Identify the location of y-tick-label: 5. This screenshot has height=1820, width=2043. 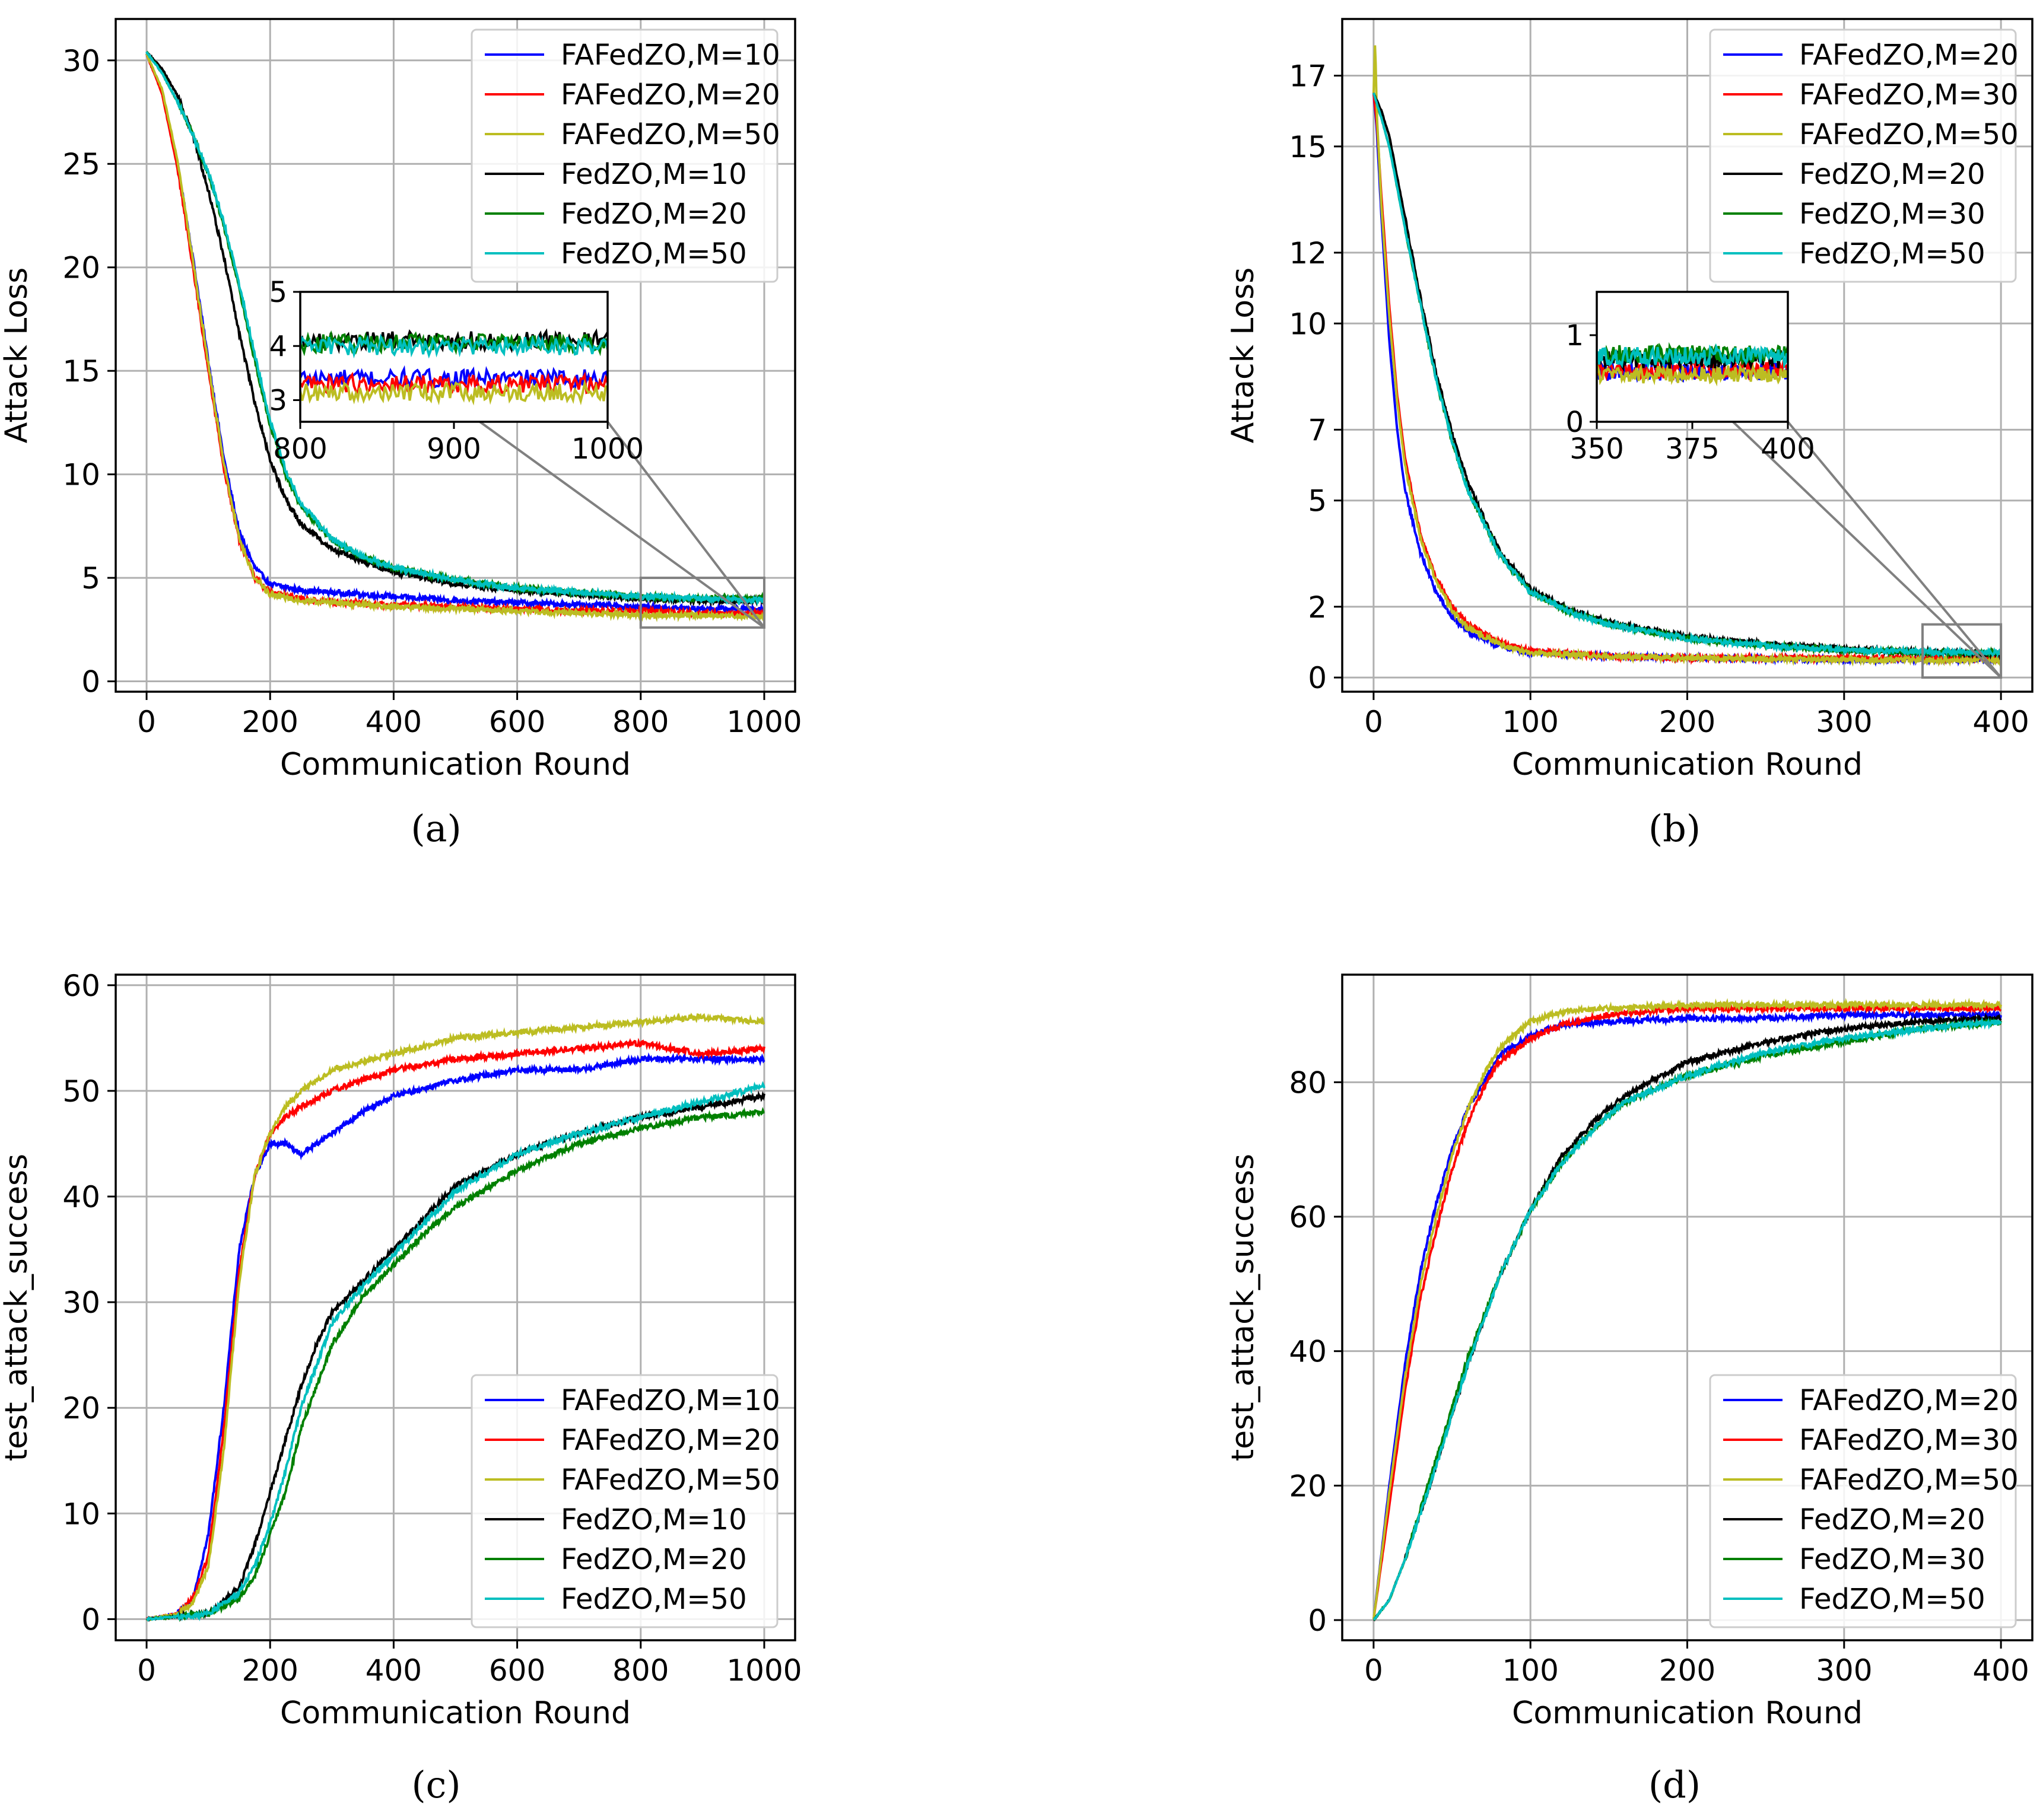
(1318, 501).